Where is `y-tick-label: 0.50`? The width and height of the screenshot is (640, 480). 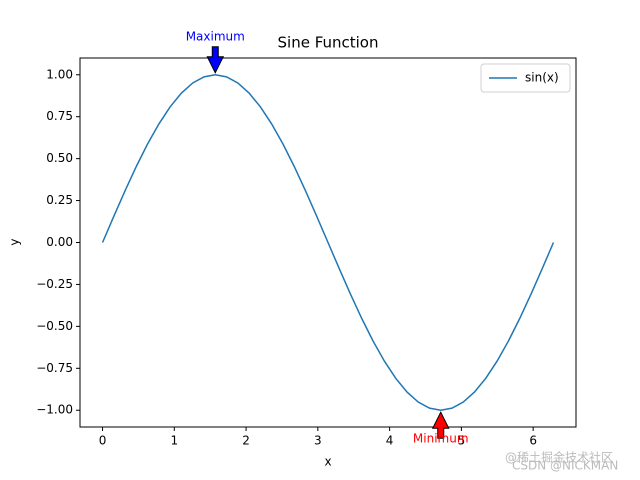 y-tick-label: 0.50 is located at coordinates (59, 158).